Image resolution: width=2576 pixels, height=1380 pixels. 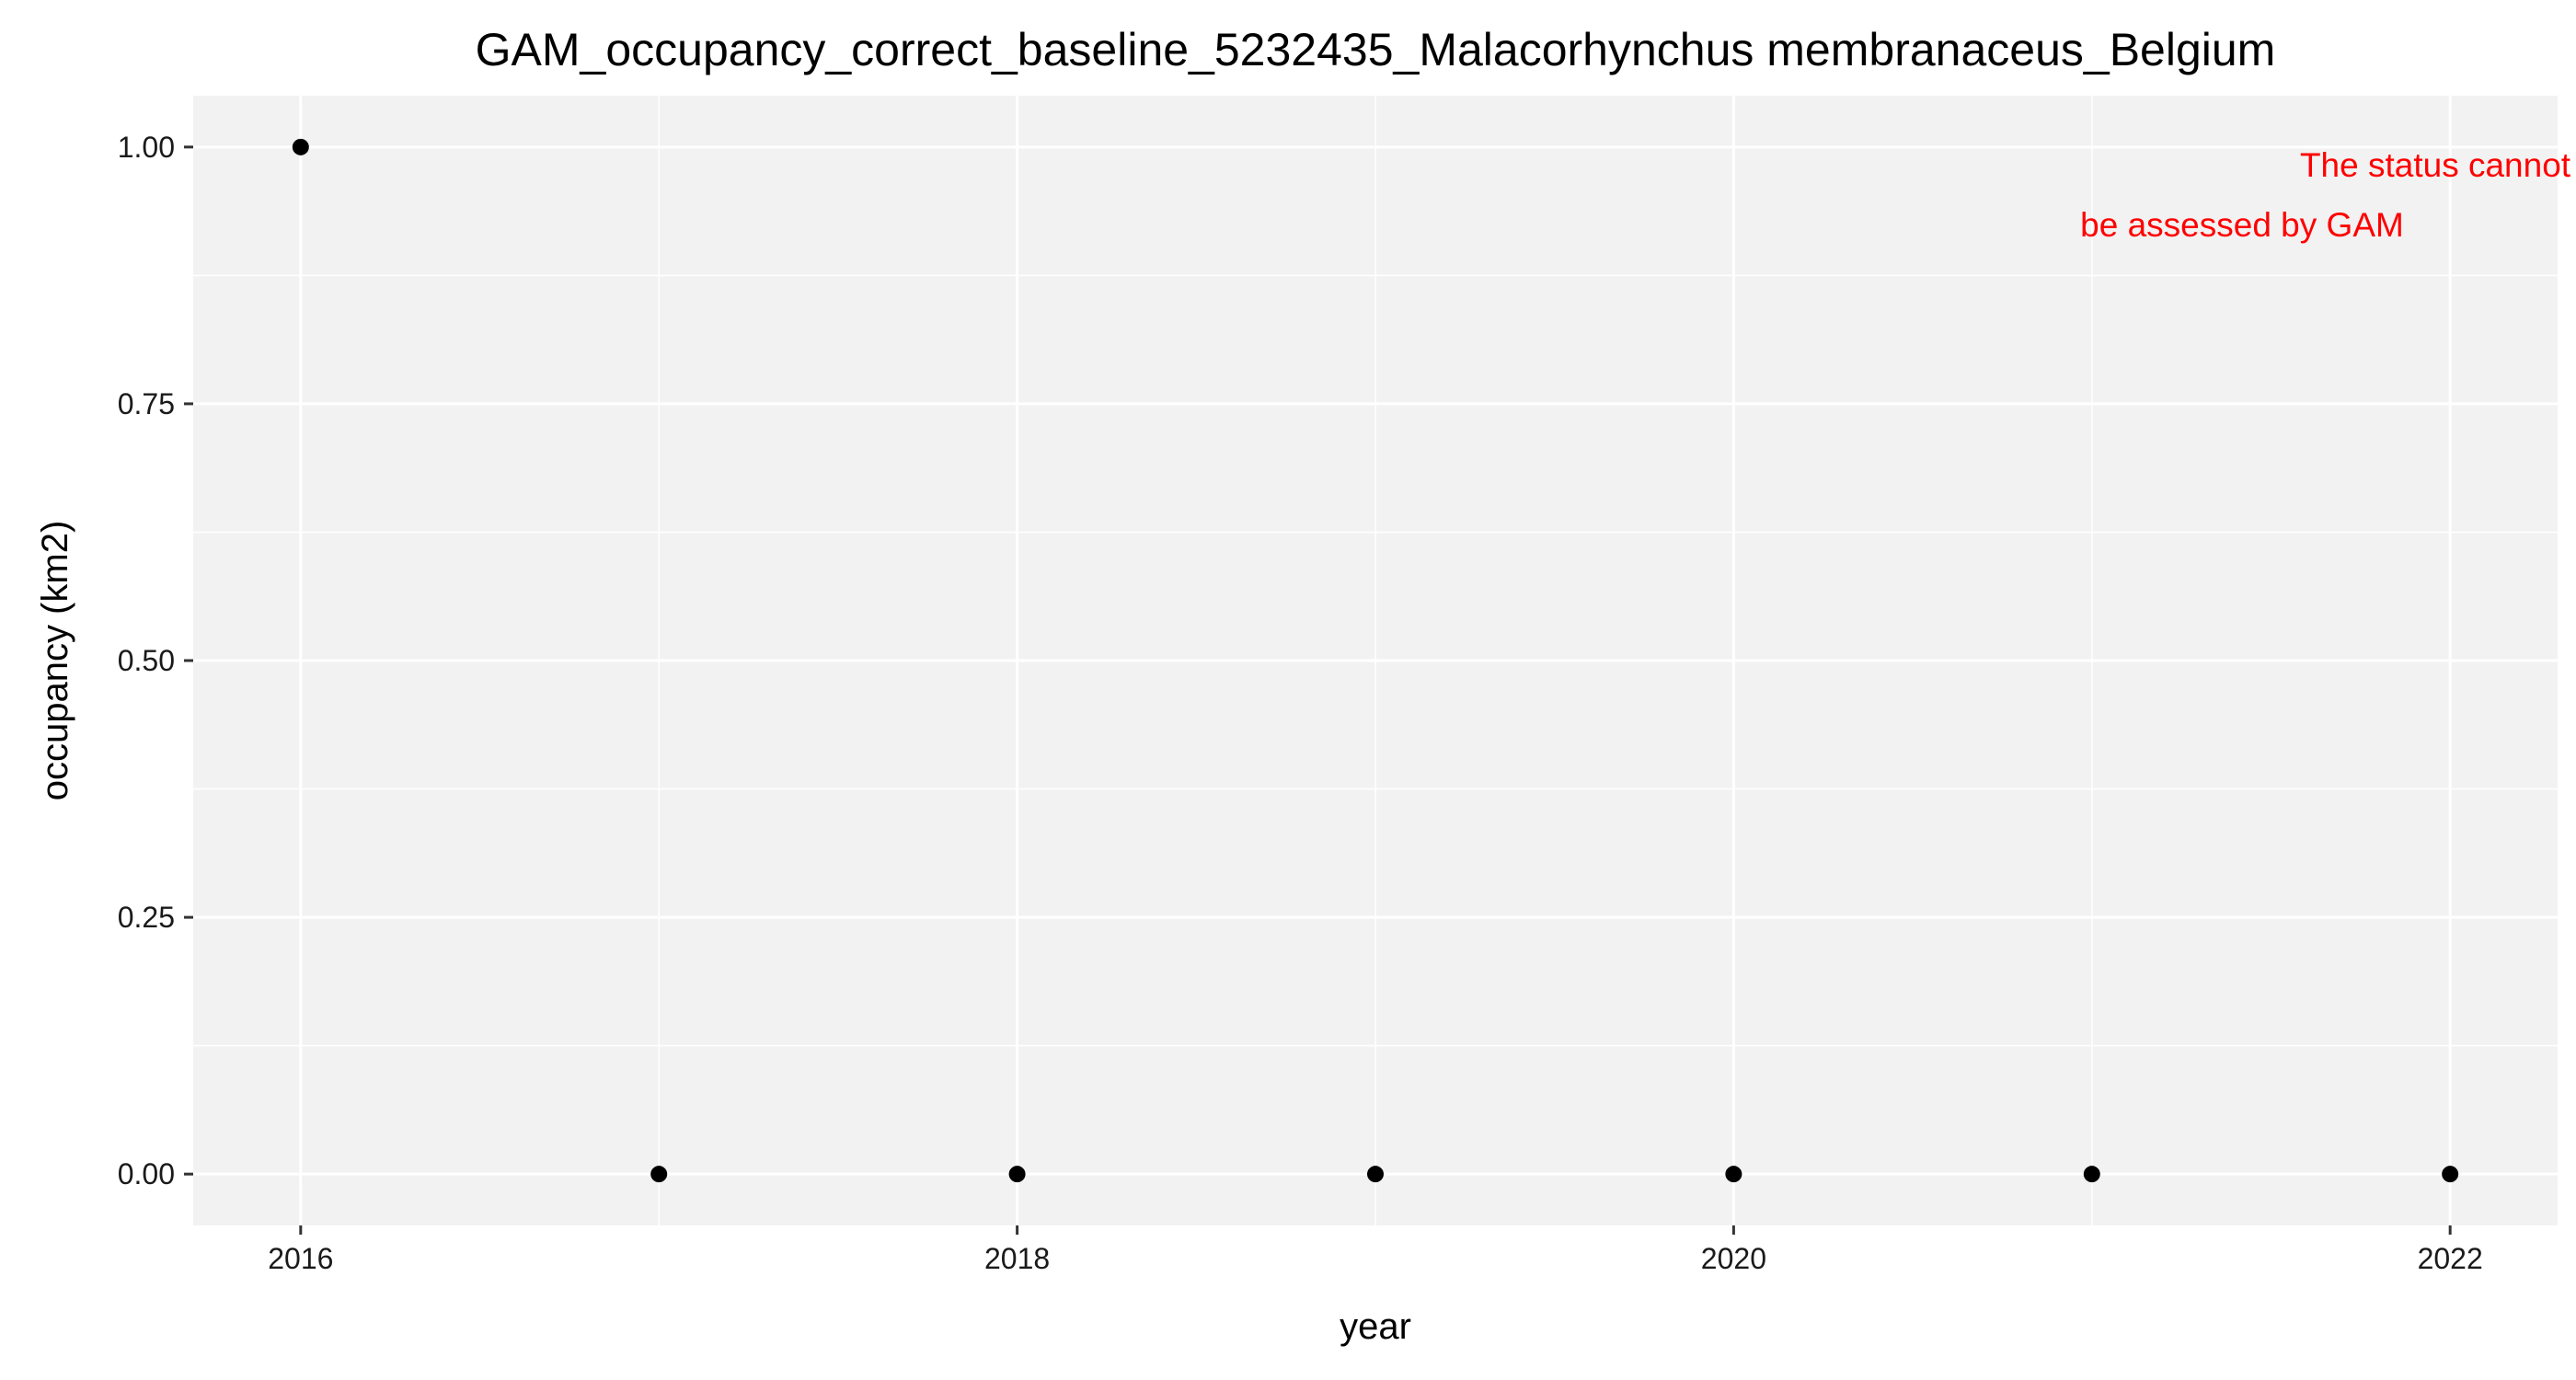 What do you see at coordinates (2435, 165) in the screenshot?
I see `status-annotation-line-1: The status cannot` at bounding box center [2435, 165].